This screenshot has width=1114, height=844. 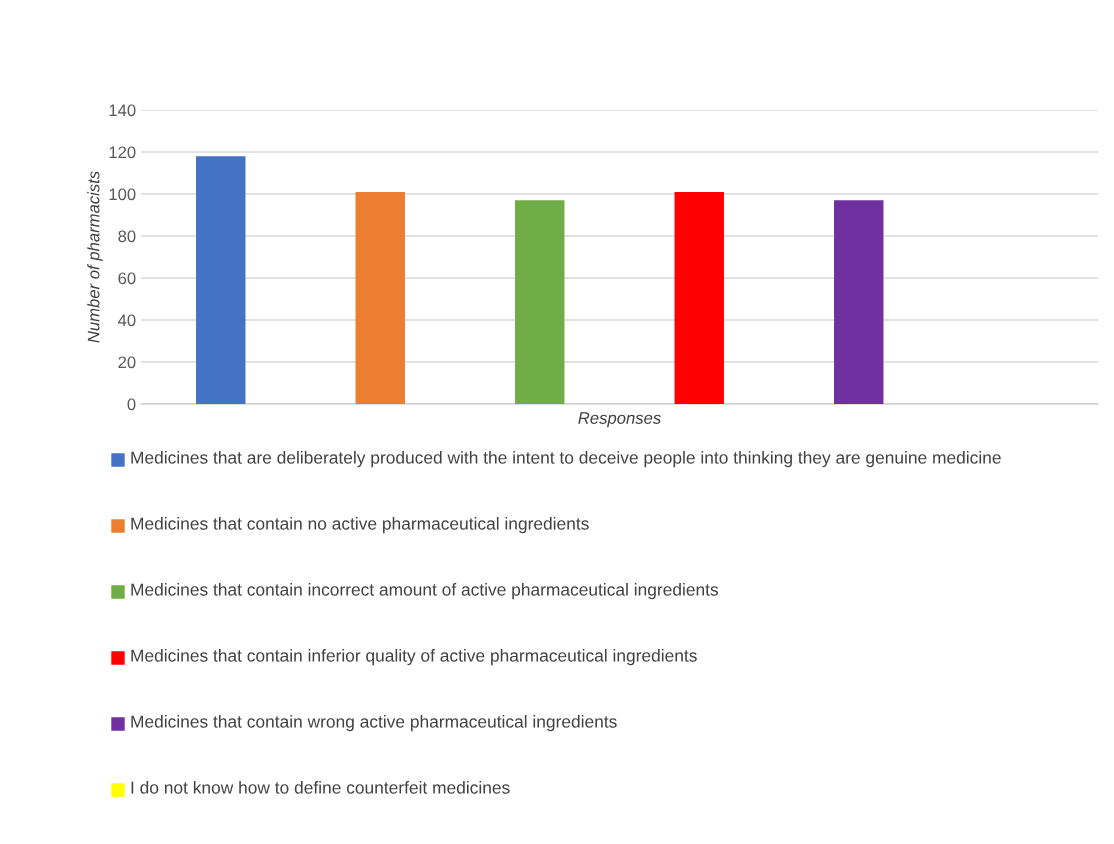 What do you see at coordinates (360, 525) in the screenshot?
I see `legend-label: Medicines that contain no active pharmaceutical ingredients` at bounding box center [360, 525].